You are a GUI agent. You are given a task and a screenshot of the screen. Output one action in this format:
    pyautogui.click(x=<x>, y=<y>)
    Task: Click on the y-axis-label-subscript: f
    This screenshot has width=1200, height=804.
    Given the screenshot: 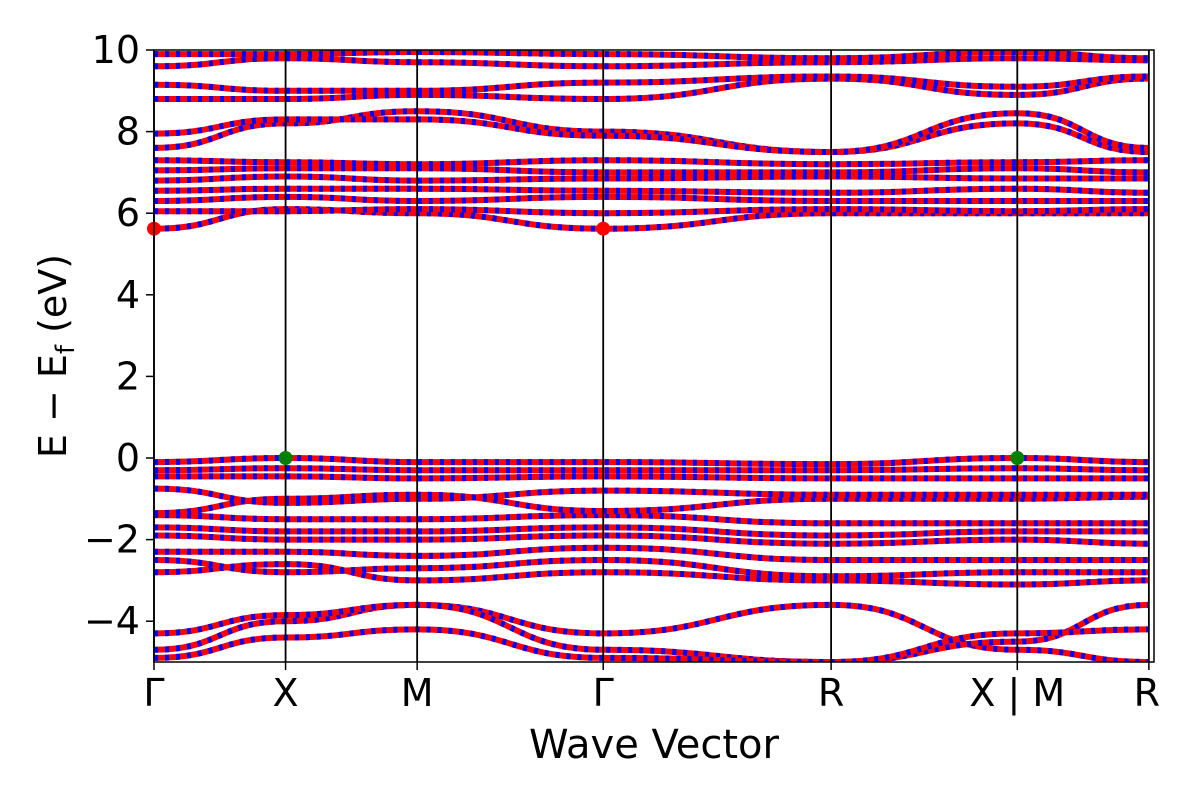 What is the action you would take?
    pyautogui.click(x=66, y=349)
    